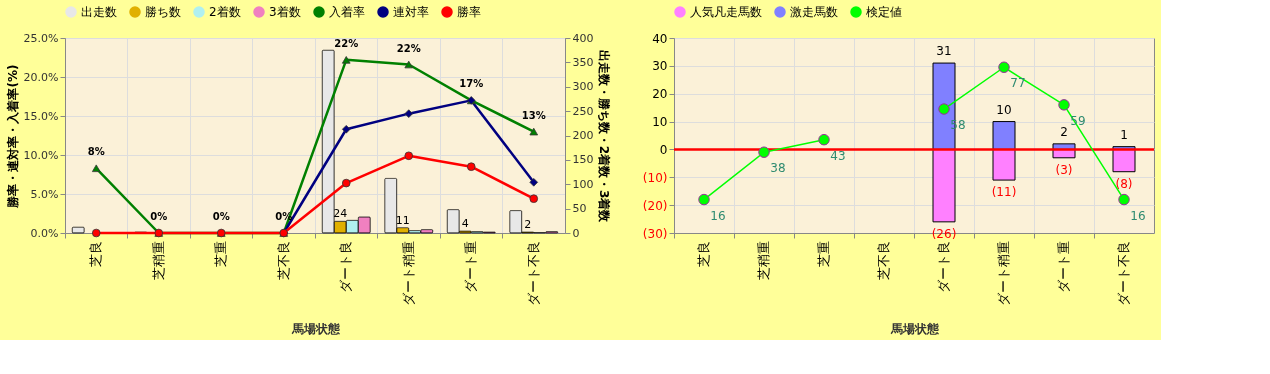 The image size is (1270, 374). I want to click on y-tick-label: 10.0%, so click(41, 155).